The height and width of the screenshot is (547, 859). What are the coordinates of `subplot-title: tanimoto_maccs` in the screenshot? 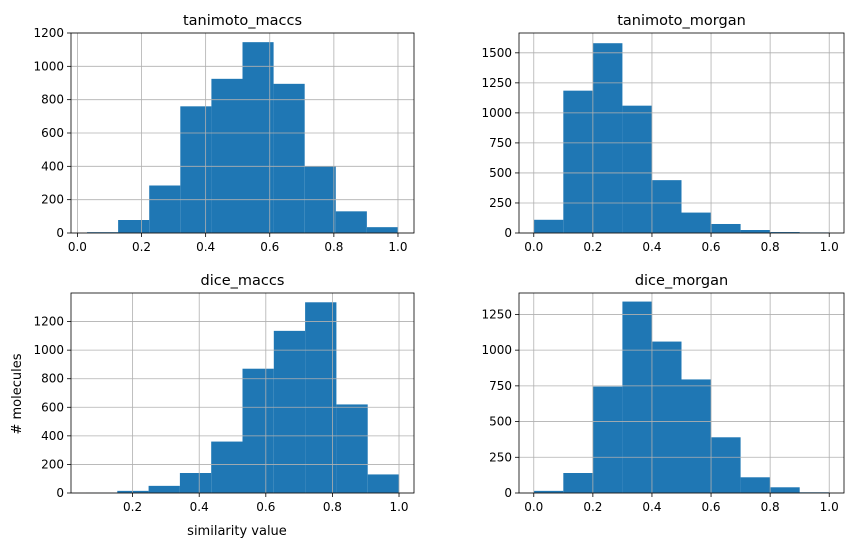 It's located at (242, 21).